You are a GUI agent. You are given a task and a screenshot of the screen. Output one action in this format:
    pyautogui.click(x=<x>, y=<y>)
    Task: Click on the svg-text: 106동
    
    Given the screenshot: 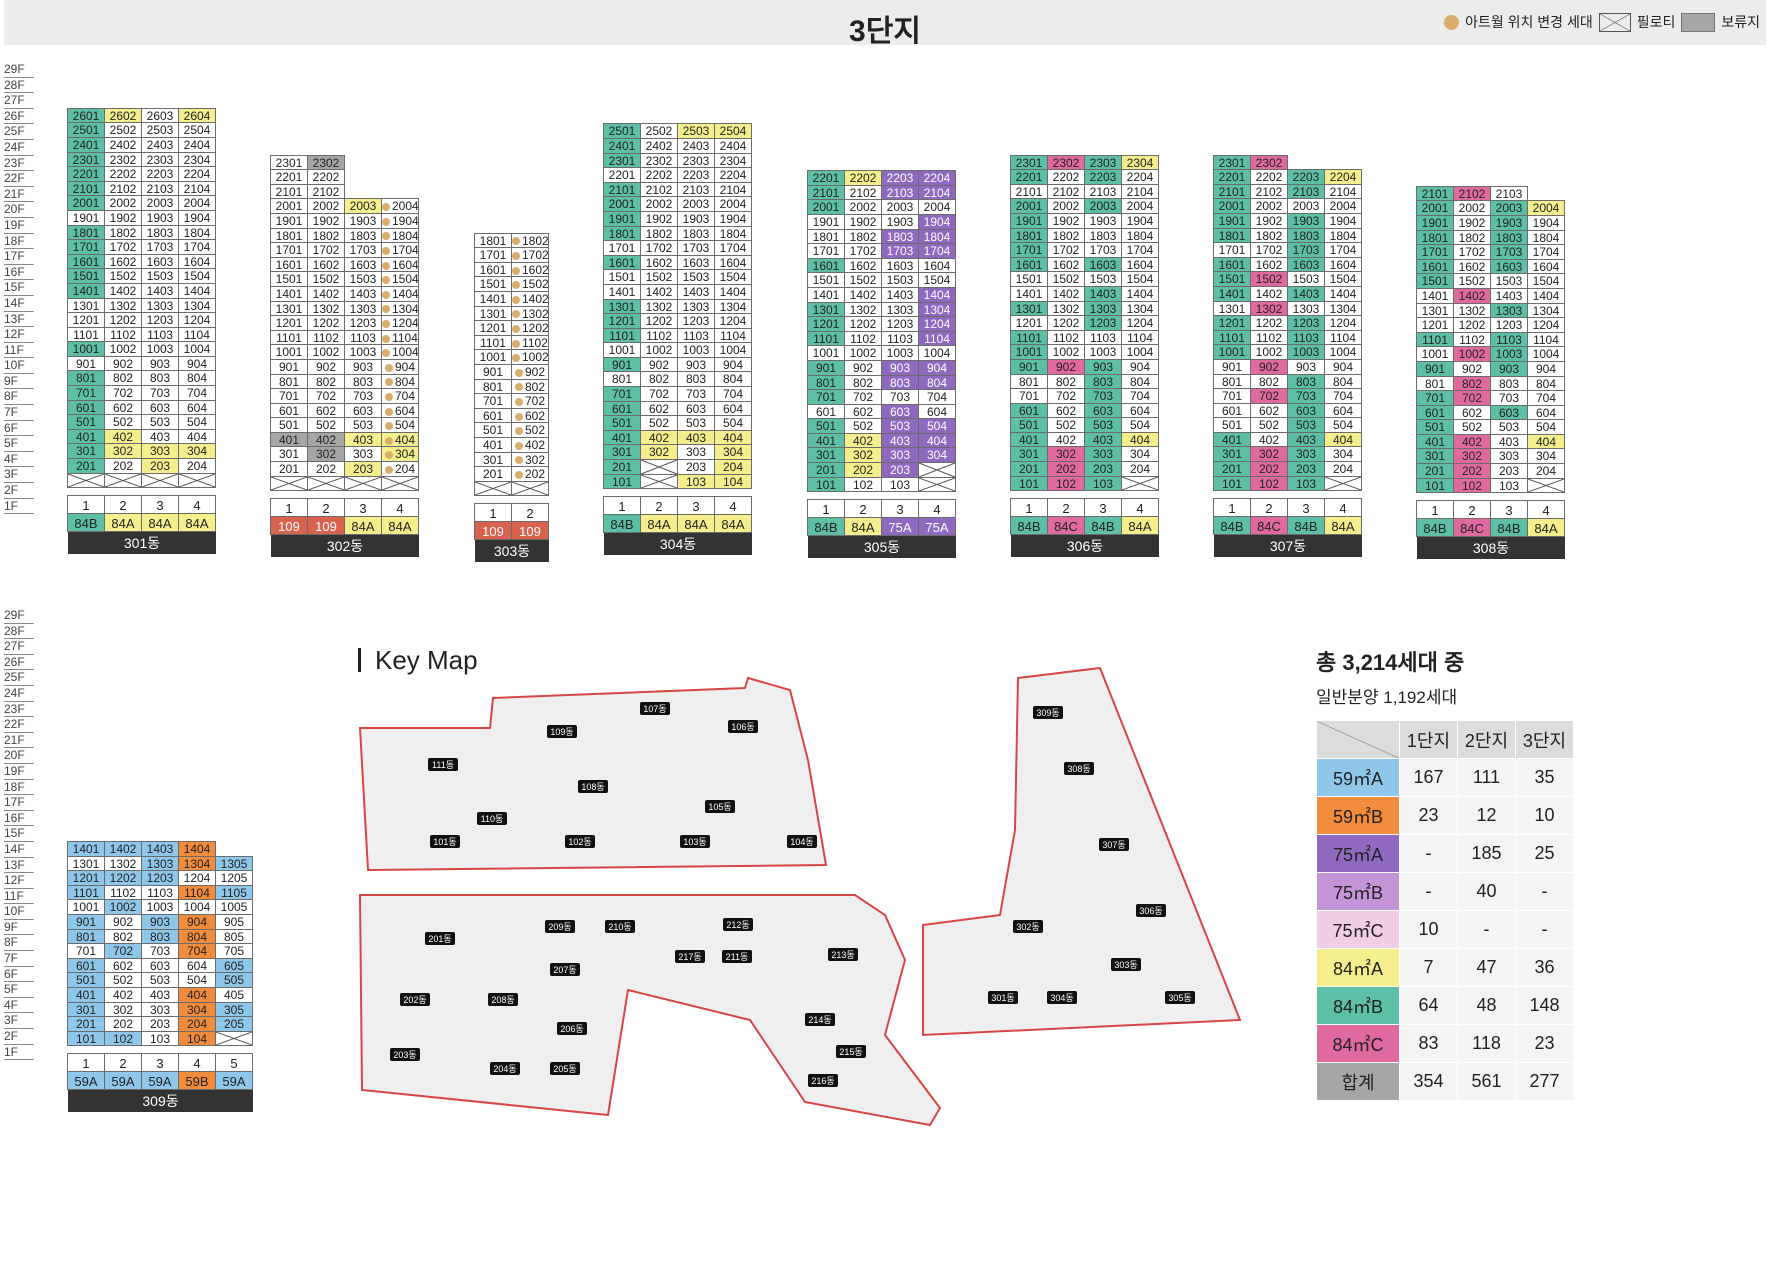 What is the action you would take?
    pyautogui.click(x=742, y=727)
    